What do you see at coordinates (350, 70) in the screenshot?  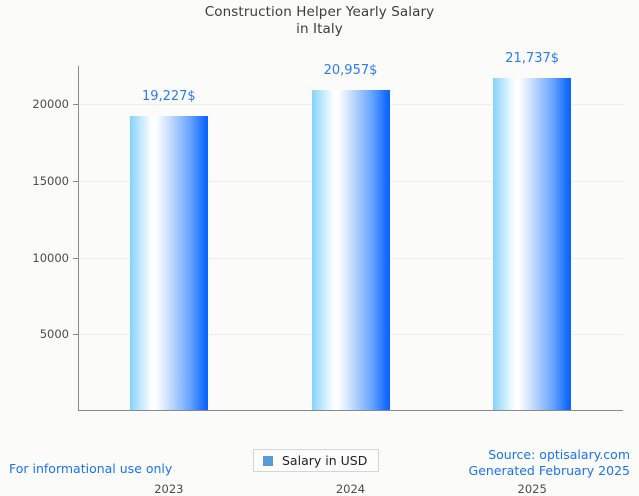 I see `bar-value-label: 20,957$` at bounding box center [350, 70].